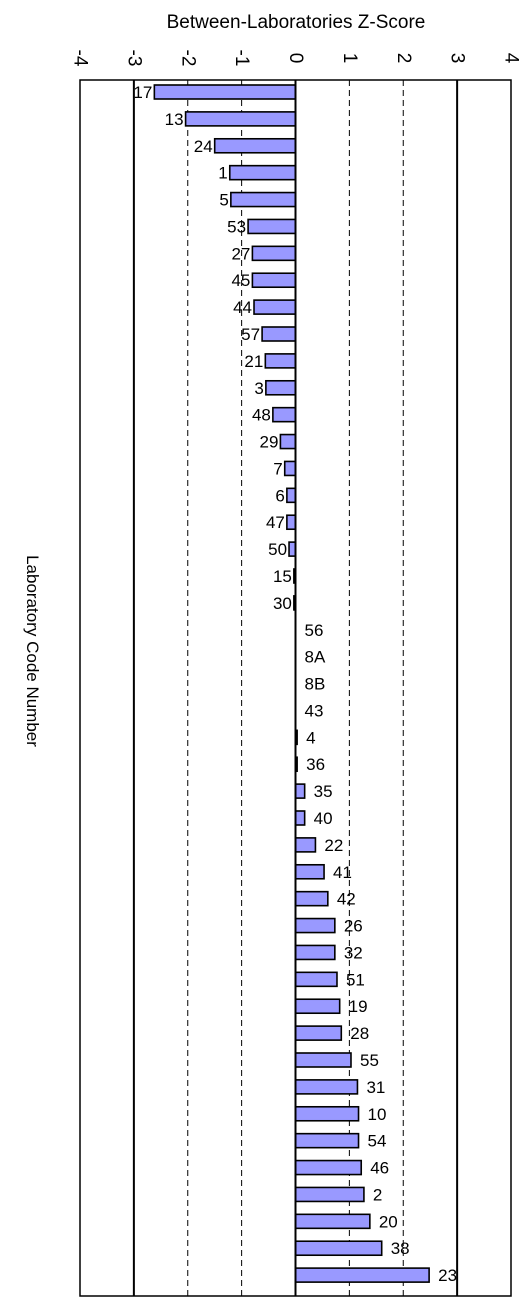  I want to click on category-label: 55, so click(369, 1060).